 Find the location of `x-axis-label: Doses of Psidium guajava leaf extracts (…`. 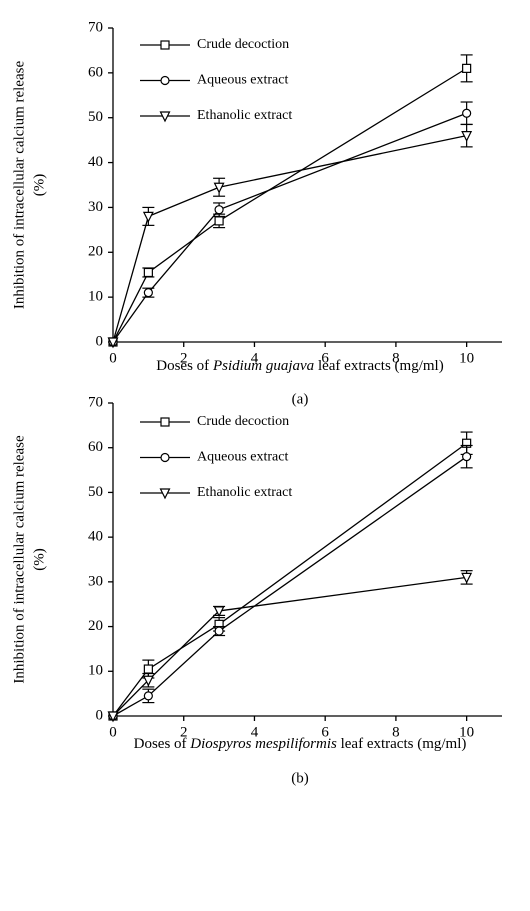

x-axis-label: Doses of Psidium guajava leaf extracts (… is located at coordinates (299, 366).